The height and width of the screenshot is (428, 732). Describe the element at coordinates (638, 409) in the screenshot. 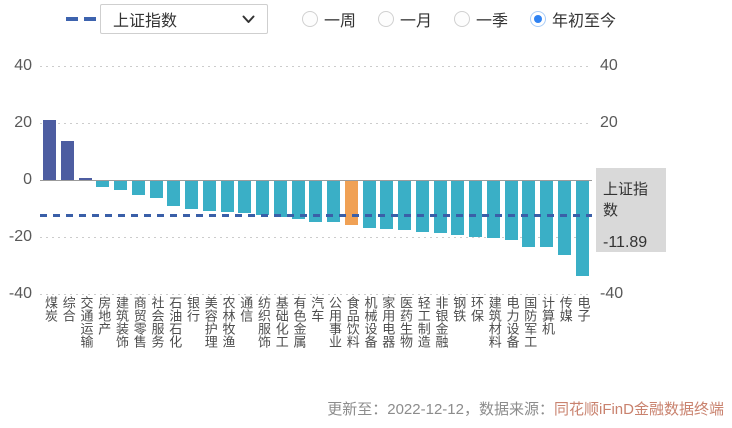

I see `data-source-text: 同花顺iFinD金融数据终端` at that location.